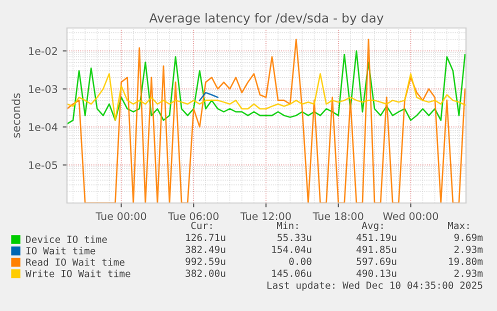  What do you see at coordinates (295, 238) in the screenshot?
I see `text: 55.33u` at bounding box center [295, 238].